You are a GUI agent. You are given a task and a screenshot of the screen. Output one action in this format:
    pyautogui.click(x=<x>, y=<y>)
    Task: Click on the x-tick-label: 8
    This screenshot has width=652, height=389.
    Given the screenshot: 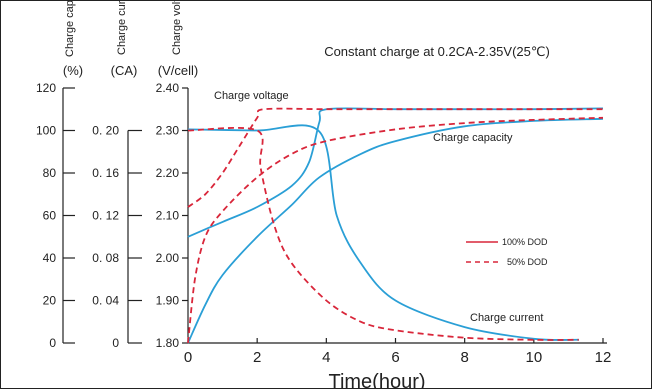 What is the action you would take?
    pyautogui.click(x=464, y=357)
    